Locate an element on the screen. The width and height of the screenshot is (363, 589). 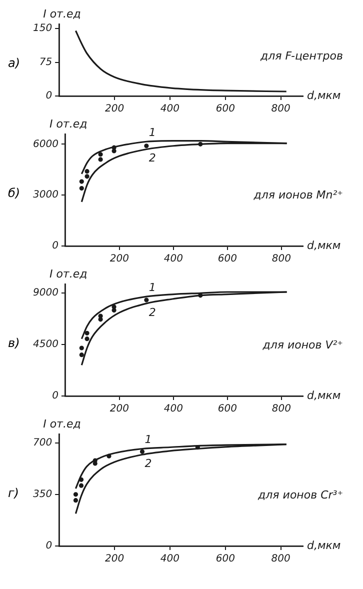
text: а) is located at coordinates (15, 63).